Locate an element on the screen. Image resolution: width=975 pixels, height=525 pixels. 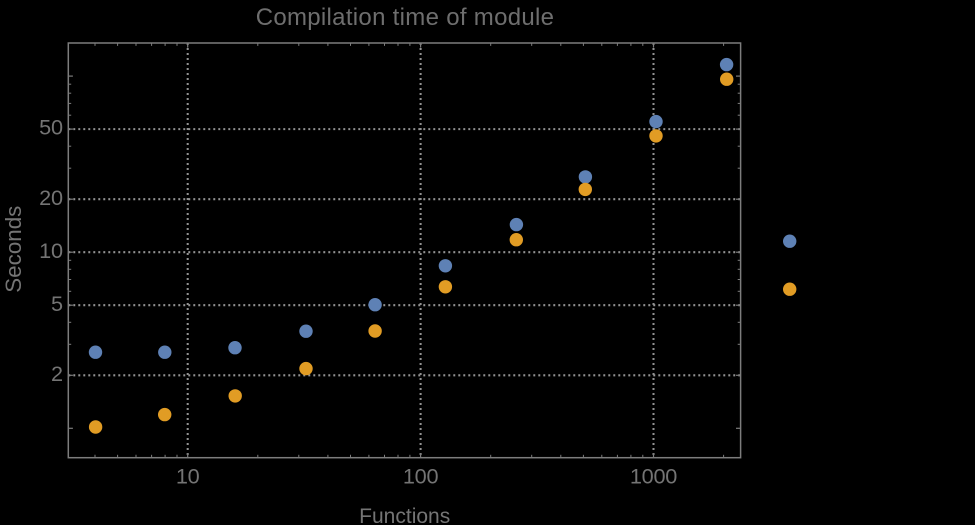
svg-text: 100 is located at coordinates (421, 476).